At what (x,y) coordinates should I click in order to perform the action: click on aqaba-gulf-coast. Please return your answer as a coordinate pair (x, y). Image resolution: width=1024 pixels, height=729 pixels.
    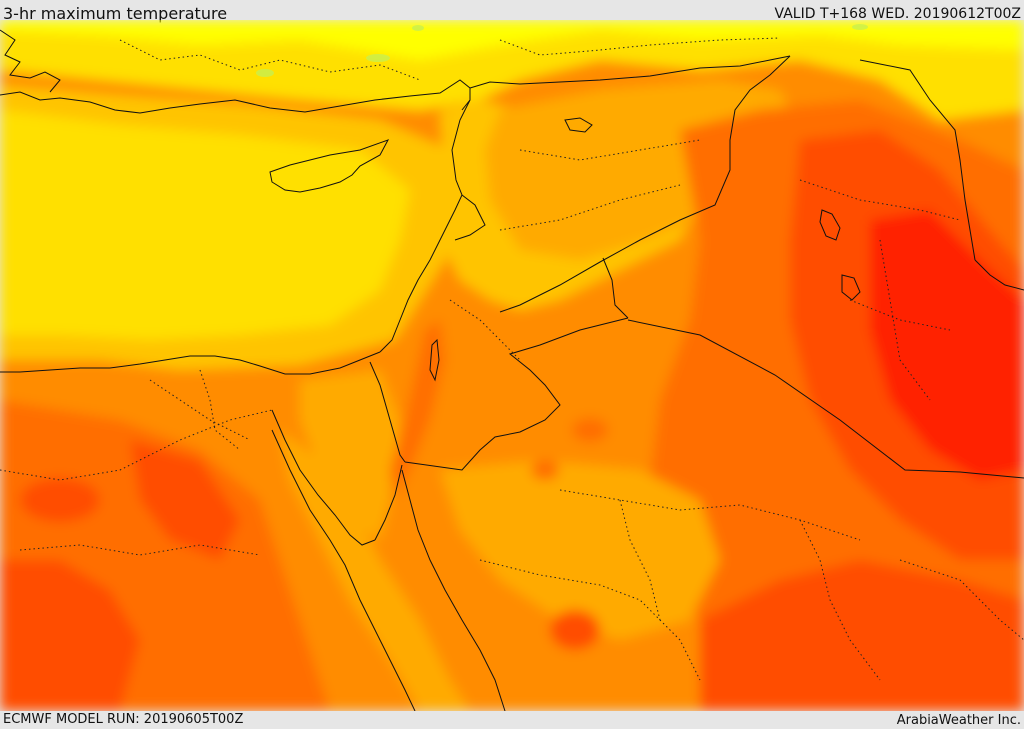
    Looking at the image, I should click on (388, 502).